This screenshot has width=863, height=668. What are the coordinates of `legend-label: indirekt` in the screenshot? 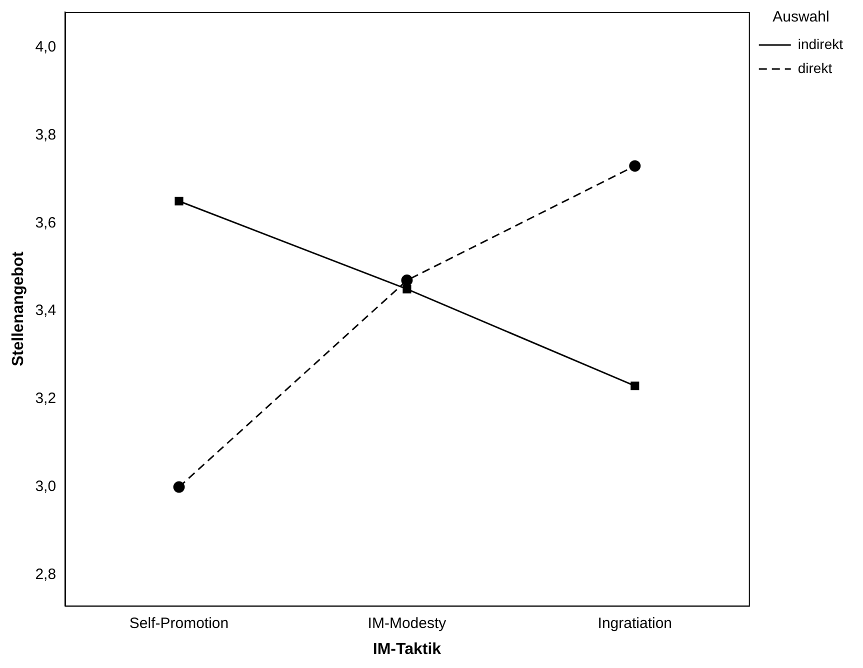 It's located at (821, 44).